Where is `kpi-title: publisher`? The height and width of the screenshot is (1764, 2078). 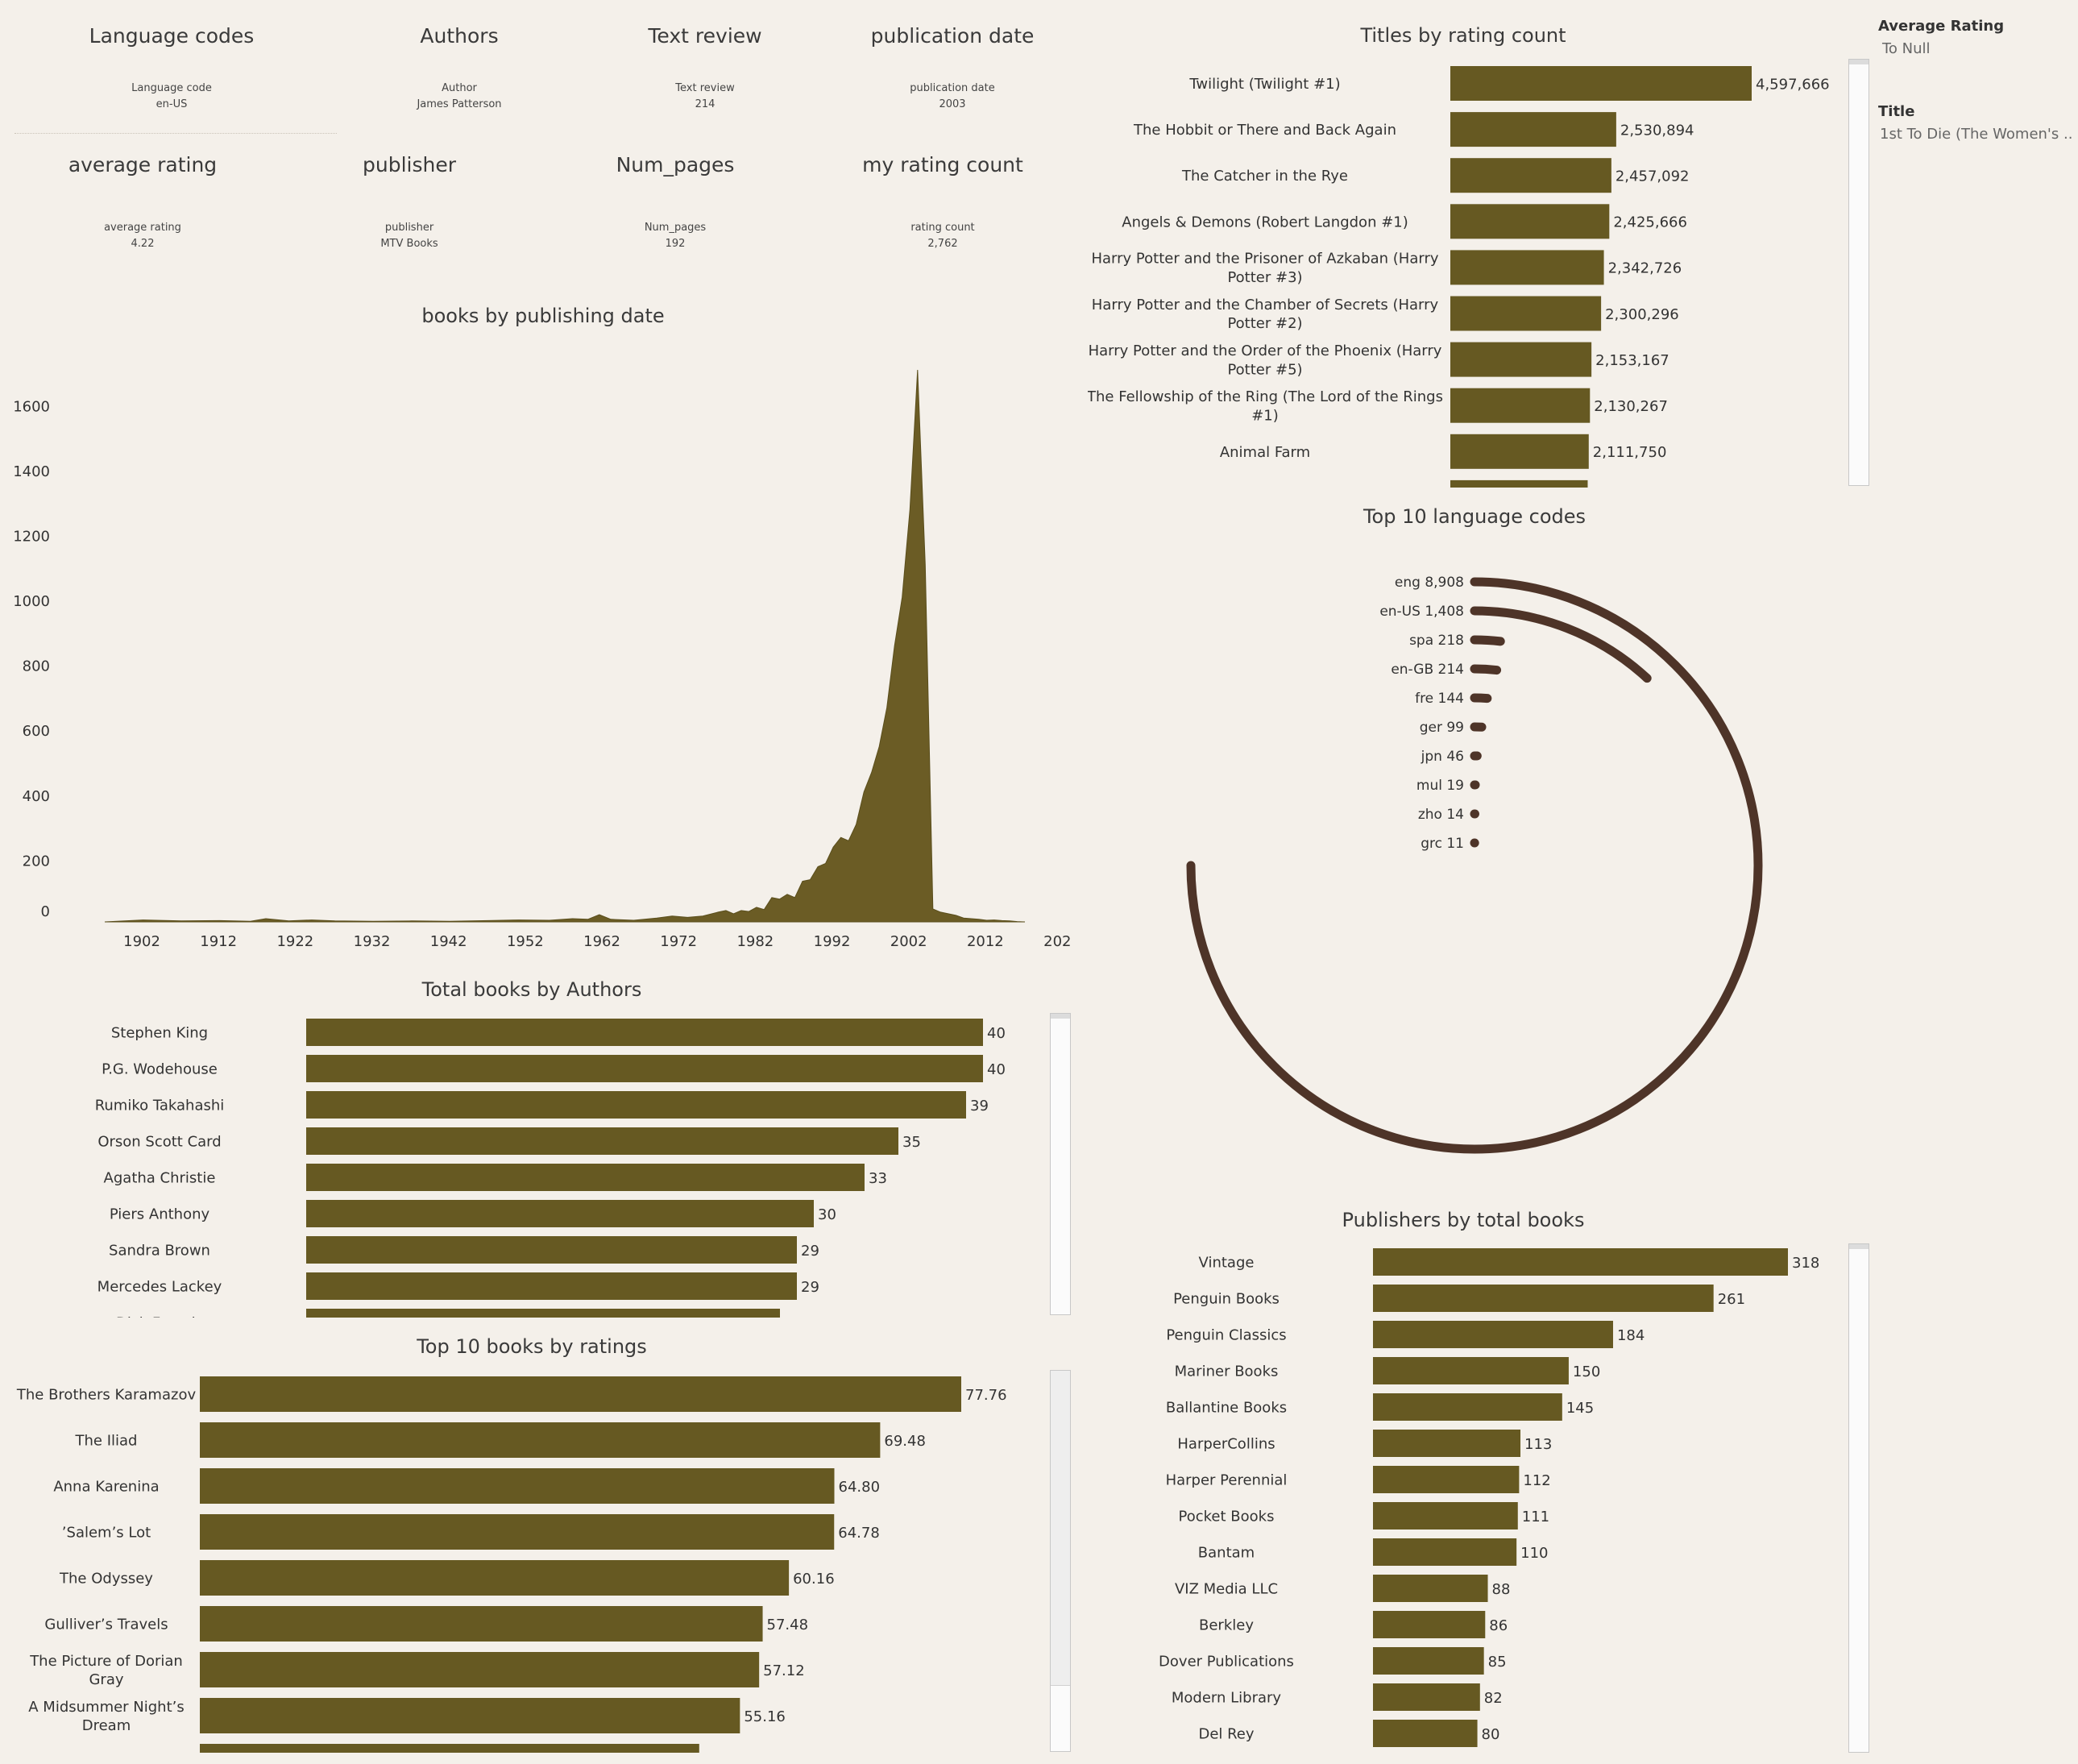
kpi-title: publisher is located at coordinates (409, 164).